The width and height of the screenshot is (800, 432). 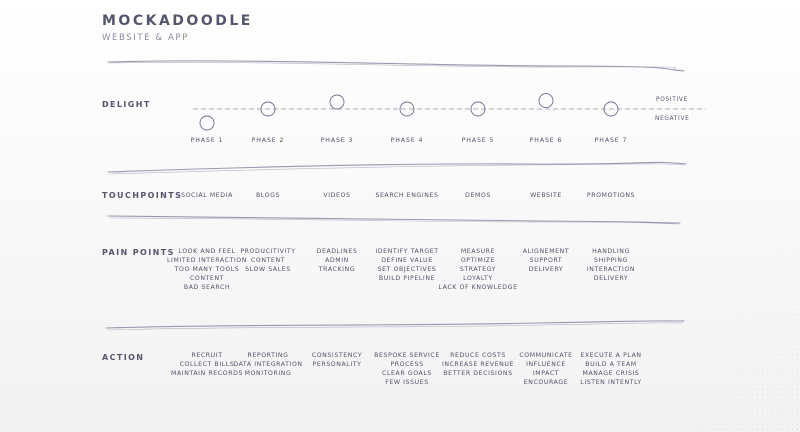 What do you see at coordinates (142, 195) in the screenshot?
I see `touchpoints-label: TOUCHPOINTS` at bounding box center [142, 195].